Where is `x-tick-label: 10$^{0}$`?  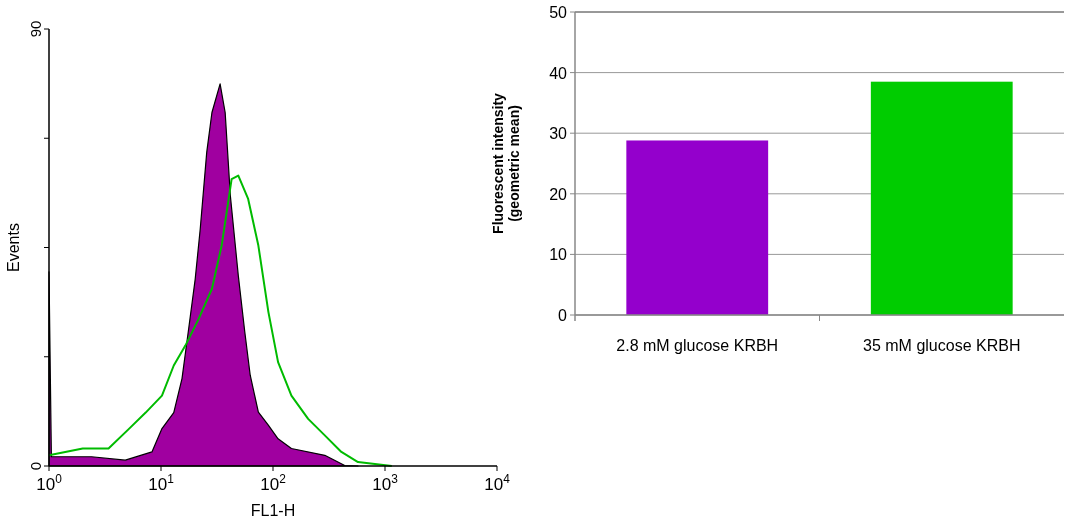 x-tick-label: 10$^{0}$ is located at coordinates (49, 483).